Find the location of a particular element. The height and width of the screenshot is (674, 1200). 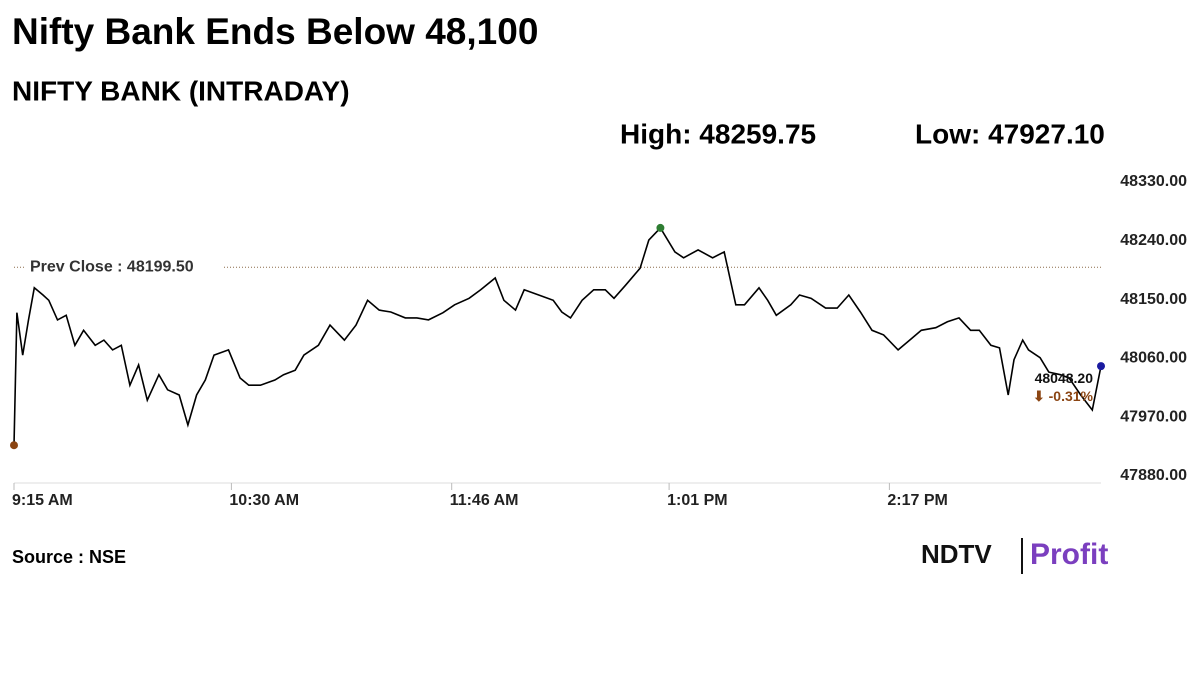

low-marker is located at coordinates (14, 445).